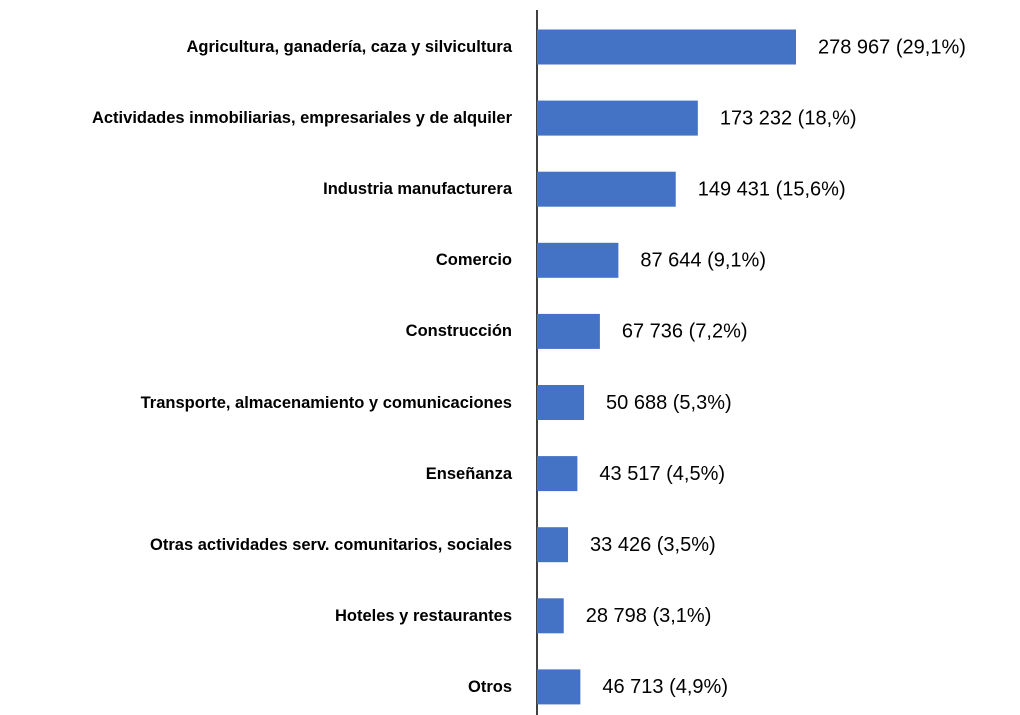 The image size is (1020, 715). I want to click on data-label: 46 713 (4,9%), so click(665, 687).